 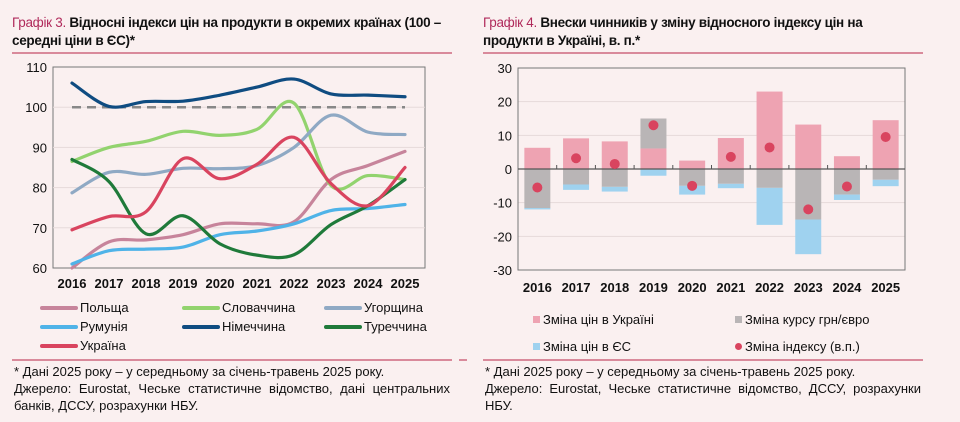 I want to click on legend-item: Зміна індексу (в.п.), so click(x=797, y=346).